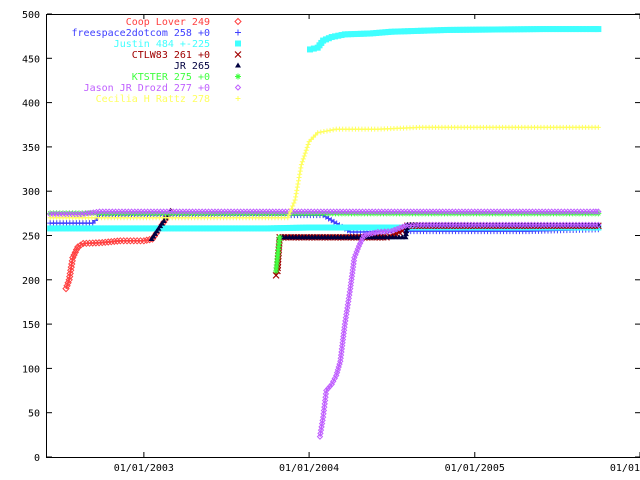  What do you see at coordinates (31, 281) in the screenshot?
I see `y-tick-label: 200` at bounding box center [31, 281].